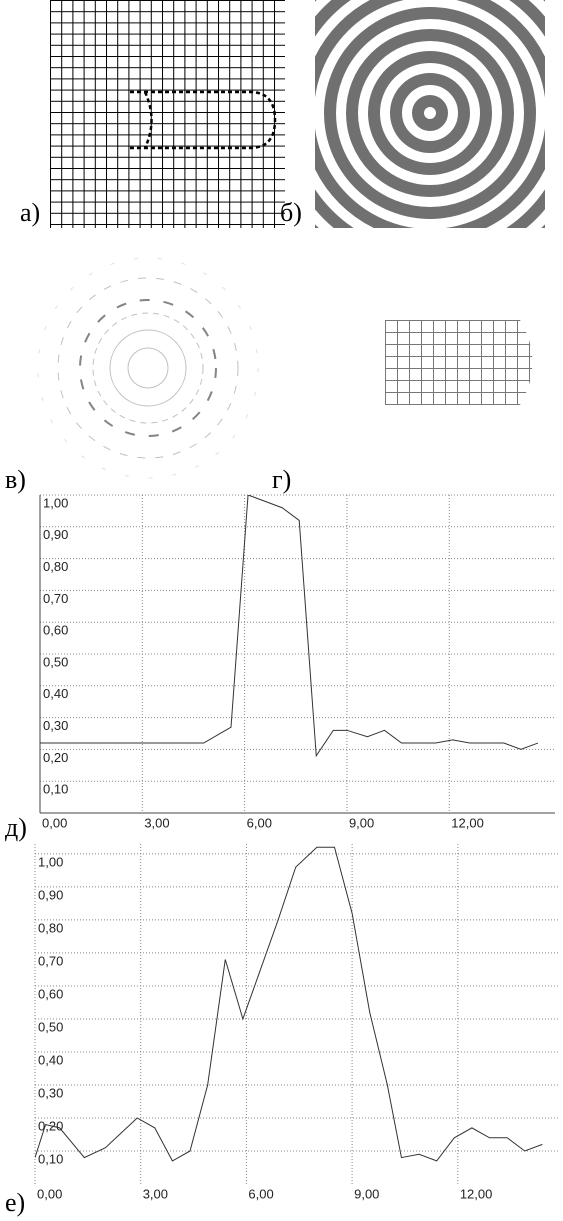 This screenshot has width=563, height=1221. Describe the element at coordinates (459, 362) in the screenshot. I see `cylinder-image` at that location.